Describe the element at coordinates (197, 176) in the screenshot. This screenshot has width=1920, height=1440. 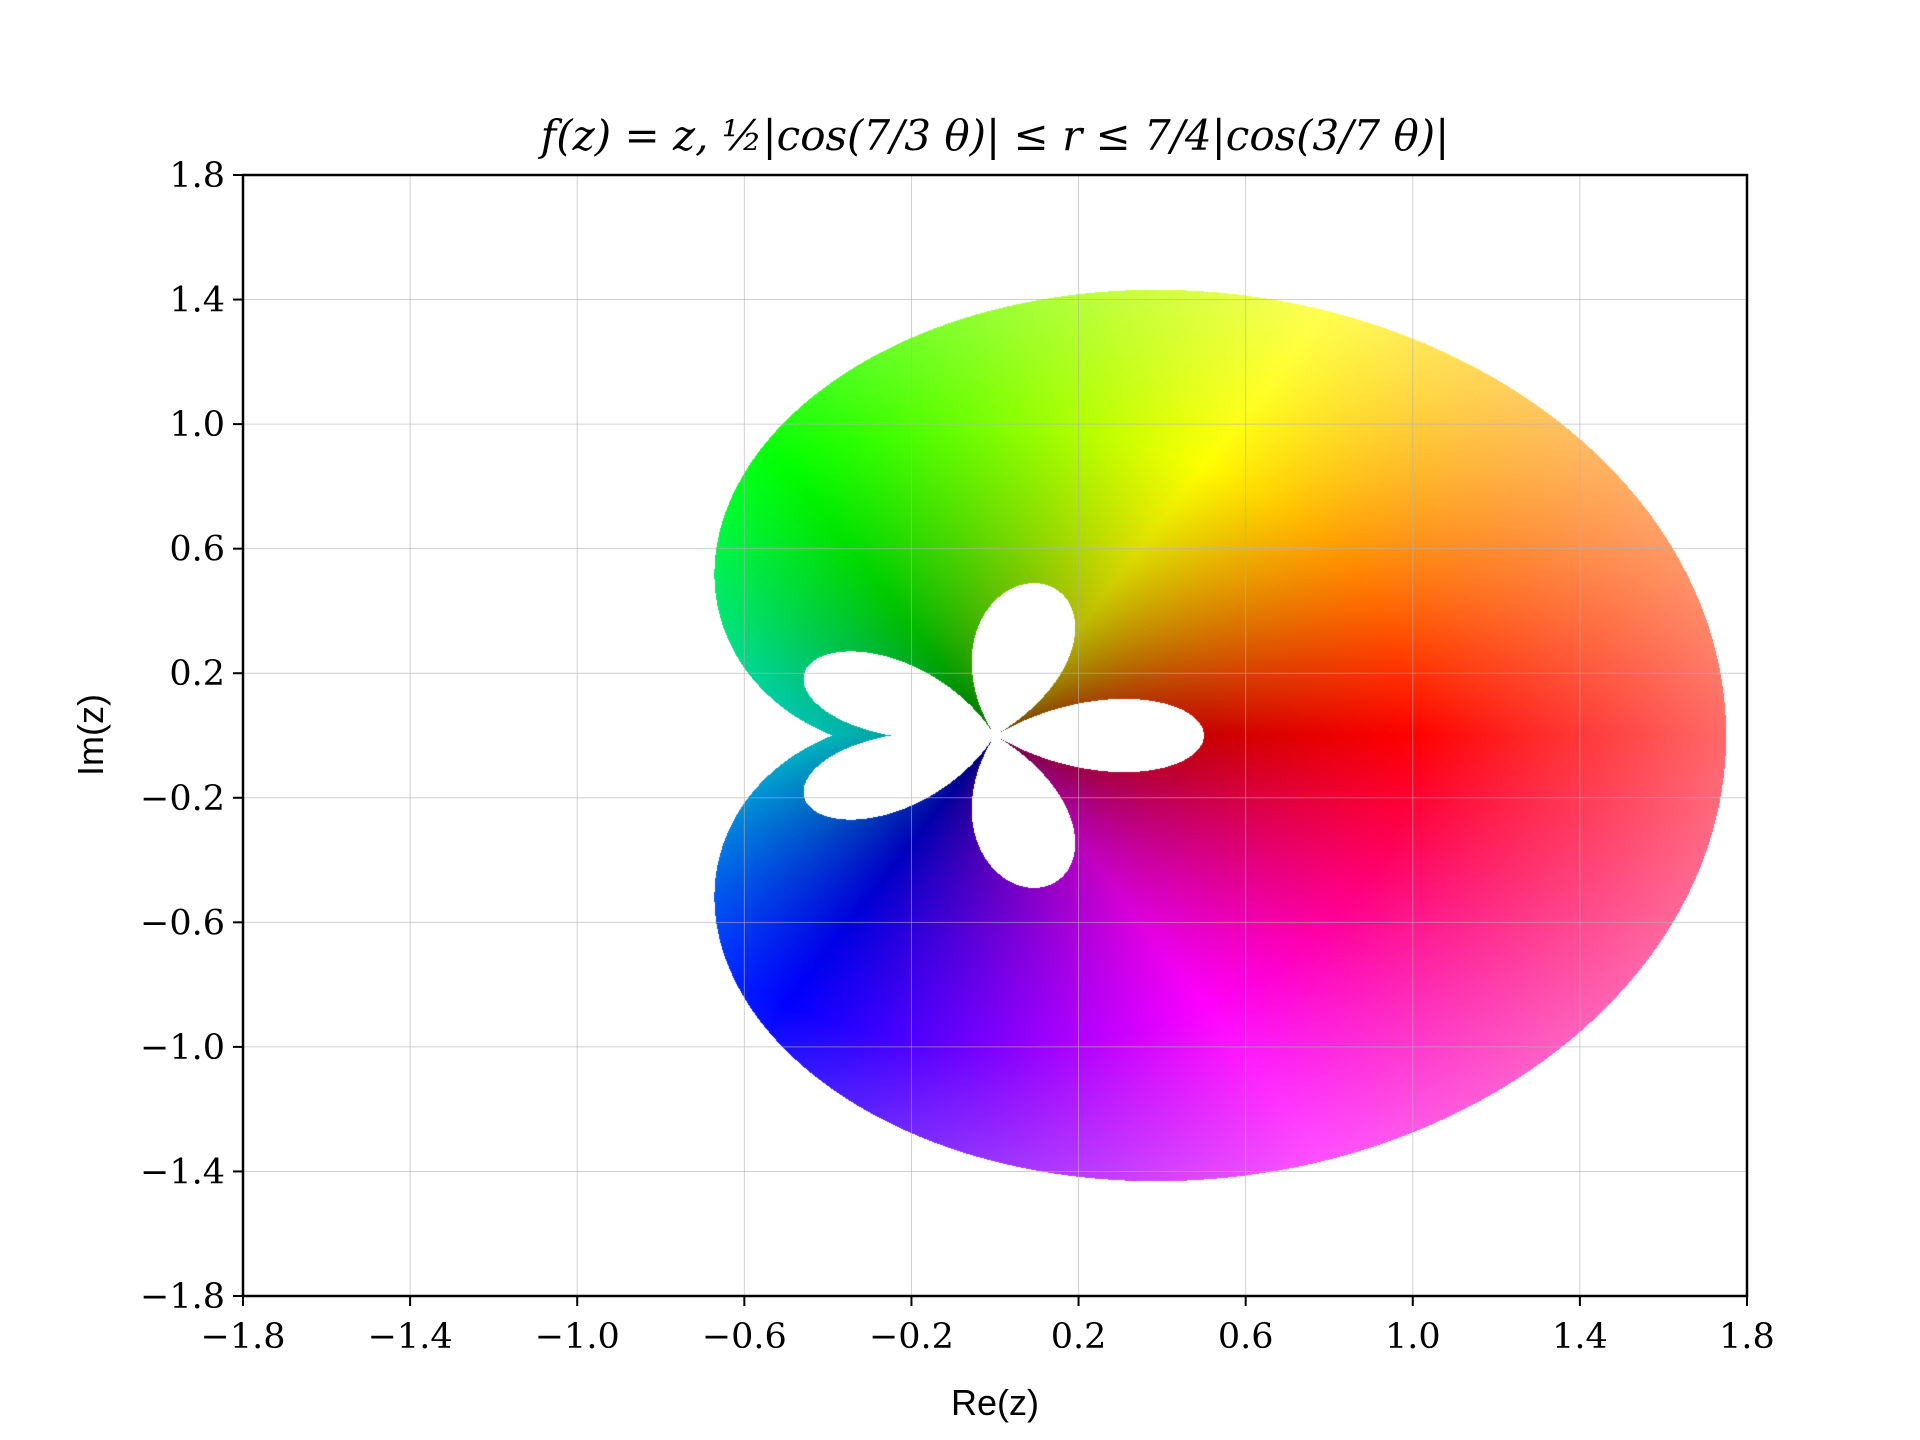
I see `y-tick-label: 1.8` at that location.